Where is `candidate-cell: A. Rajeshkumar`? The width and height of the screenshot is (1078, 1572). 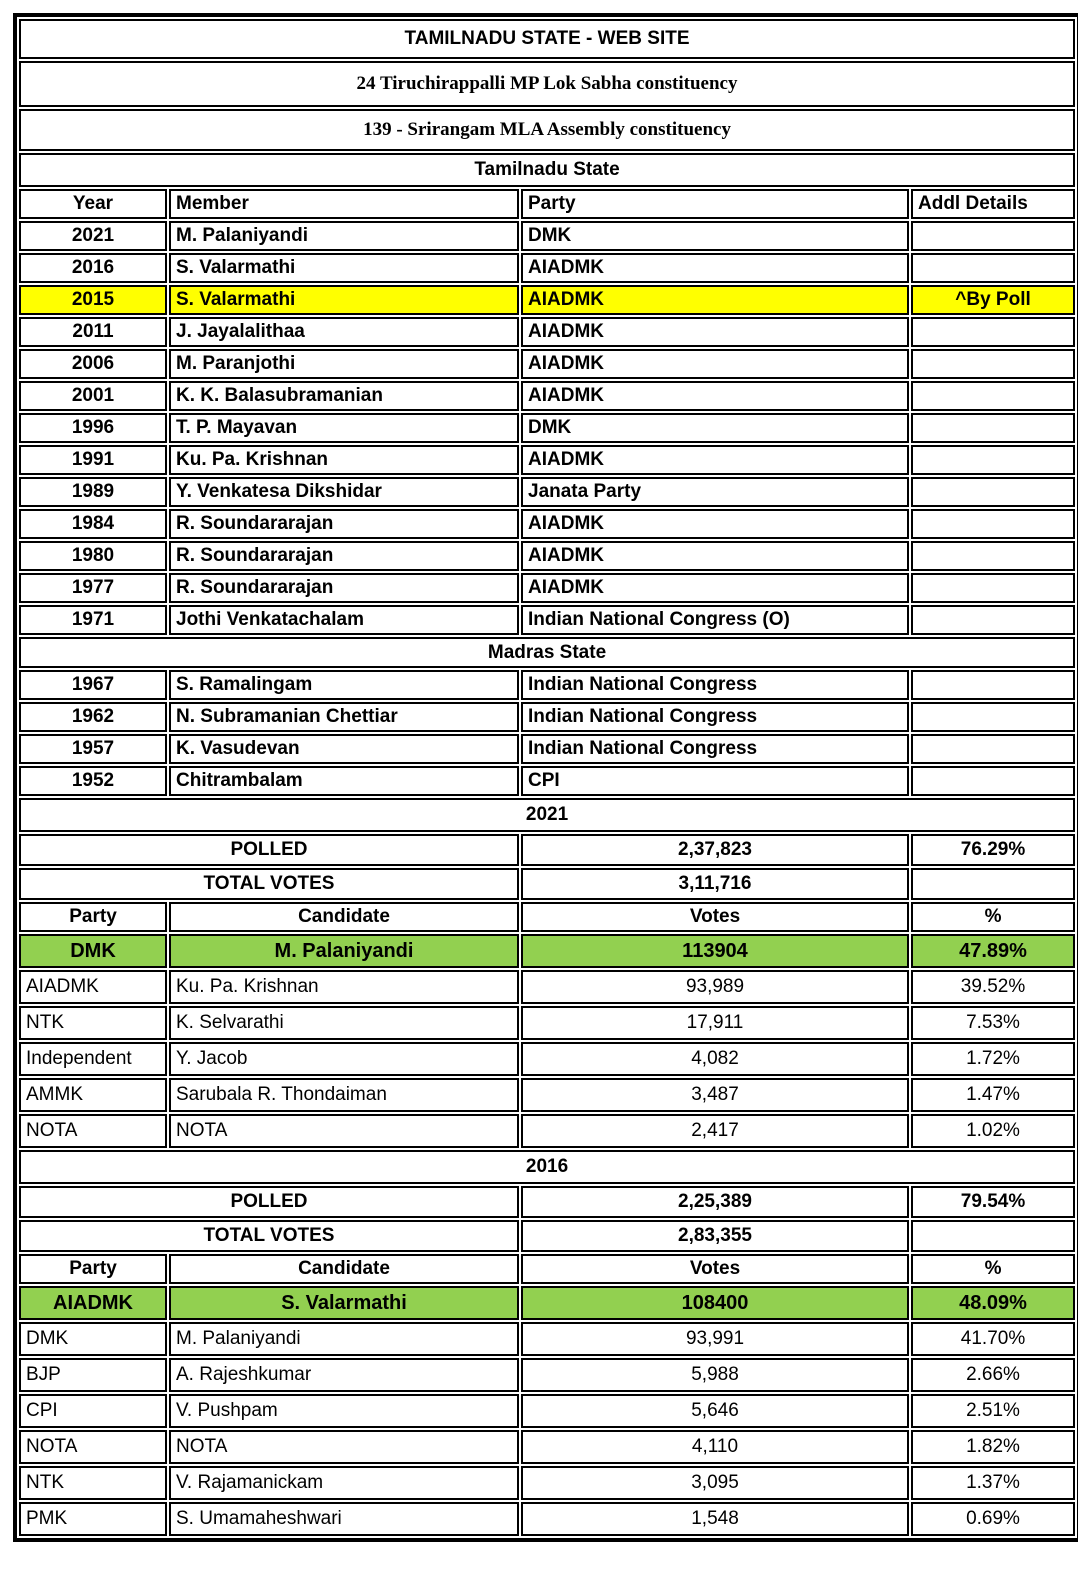 candidate-cell: A. Rajeshkumar is located at coordinates (344, 1375).